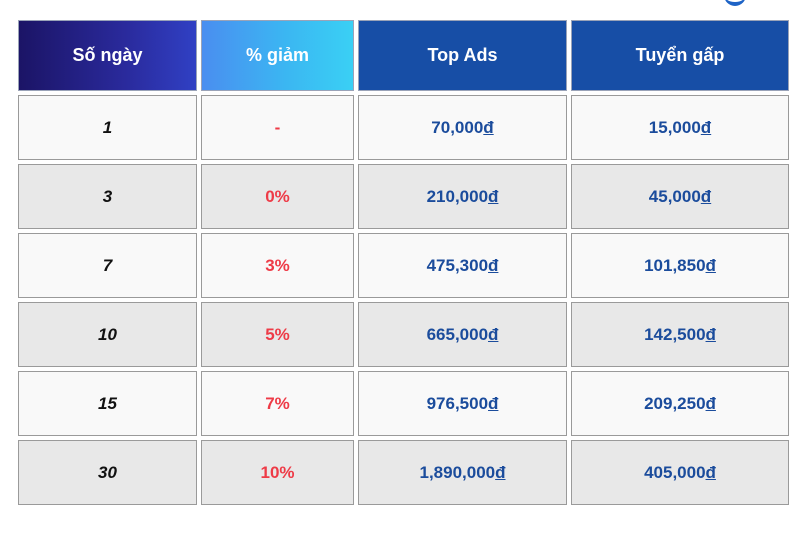  I want to click on price-value: 45,000, so click(674, 196).